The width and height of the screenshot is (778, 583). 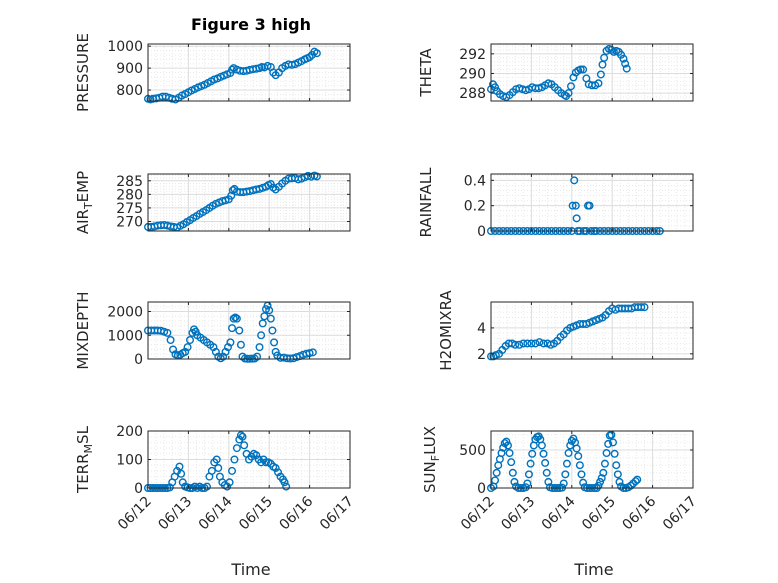 I want to click on subplot-h2omixra: 2 4 H2OMIXRA, so click(x=565, y=330).